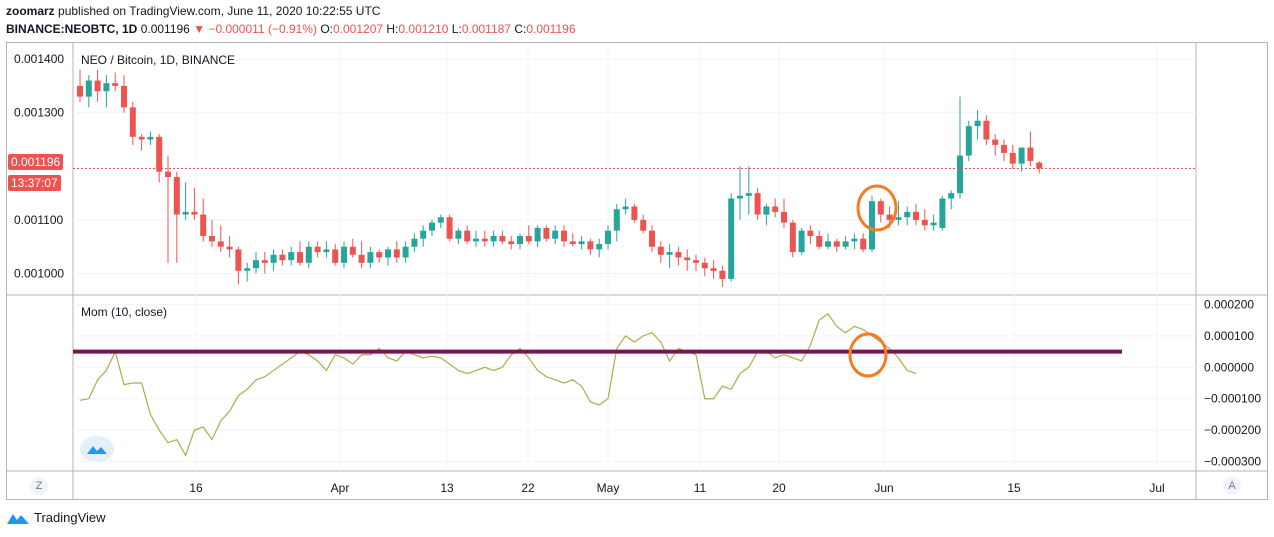 The height and width of the screenshot is (537, 1274). What do you see at coordinates (39, 274) in the screenshot?
I see `price-tick-label: 0.001000` at bounding box center [39, 274].